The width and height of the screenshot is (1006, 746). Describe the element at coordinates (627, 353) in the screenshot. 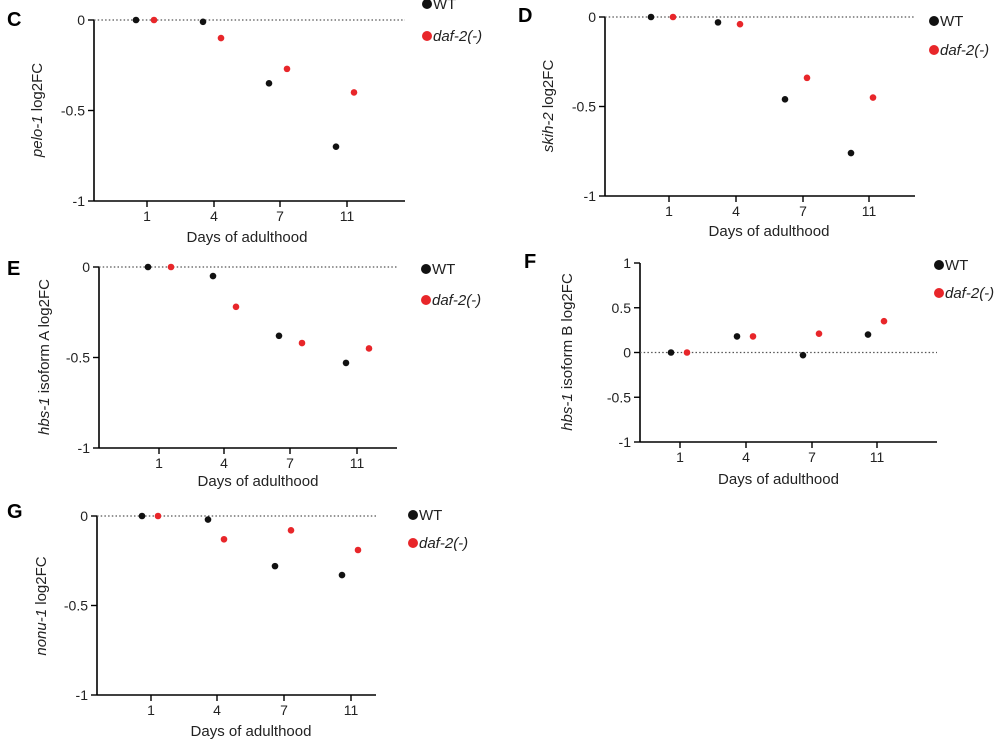

I see `panel-f-y-tick-label: 0` at that location.